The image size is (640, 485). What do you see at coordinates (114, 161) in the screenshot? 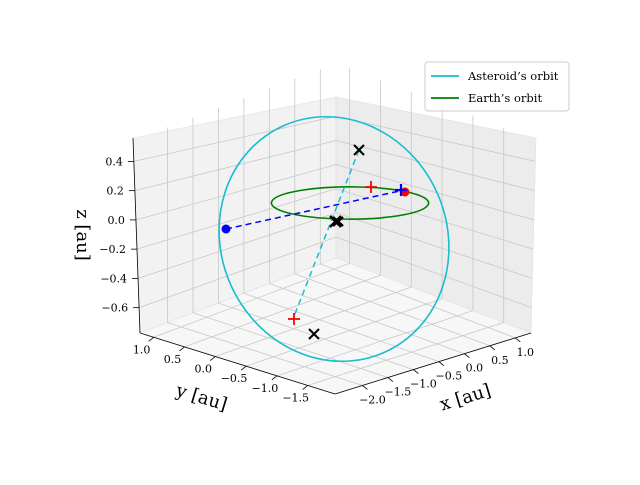
I see `tick-label-z: 0.4` at bounding box center [114, 161].